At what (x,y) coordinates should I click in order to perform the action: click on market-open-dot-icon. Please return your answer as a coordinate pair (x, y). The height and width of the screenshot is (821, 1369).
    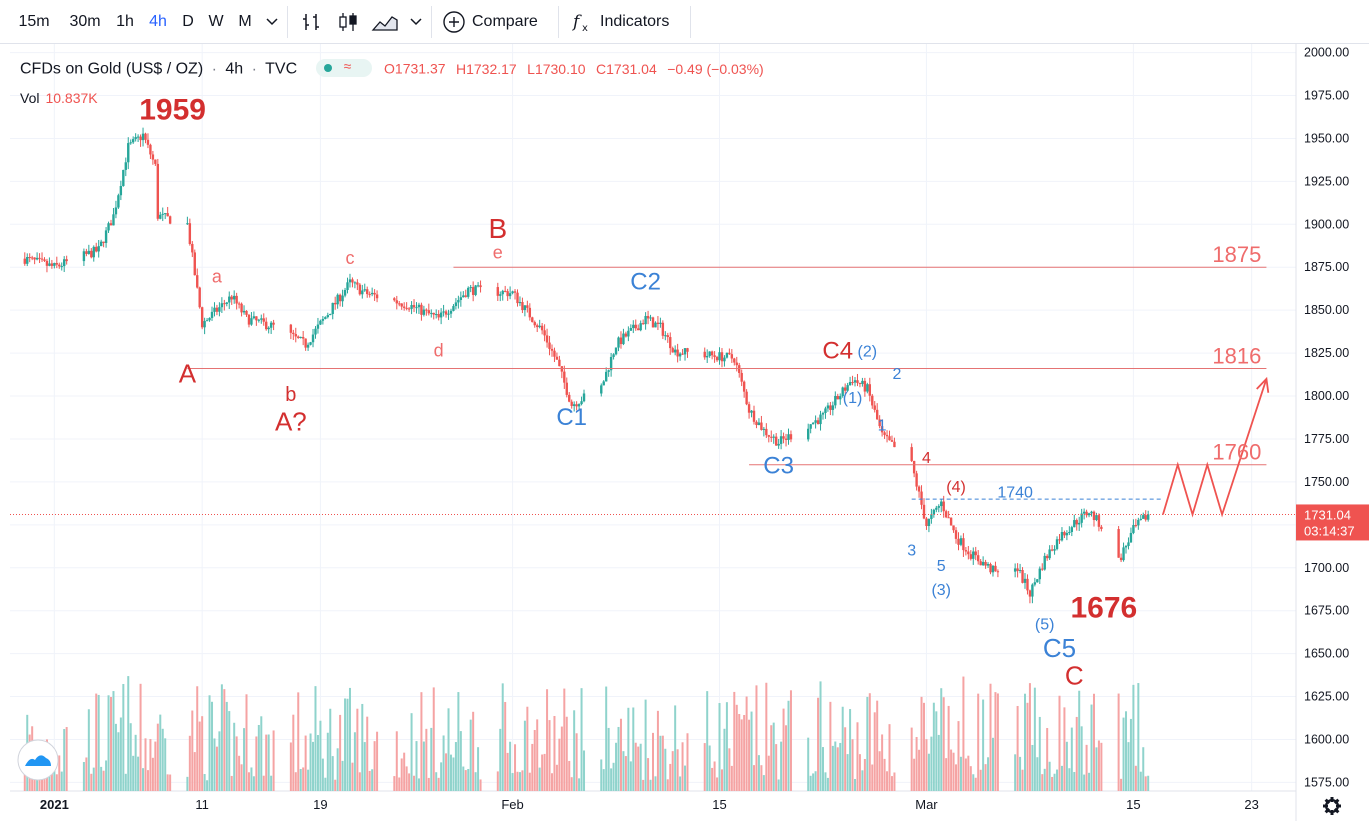
    Looking at the image, I should click on (327, 68).